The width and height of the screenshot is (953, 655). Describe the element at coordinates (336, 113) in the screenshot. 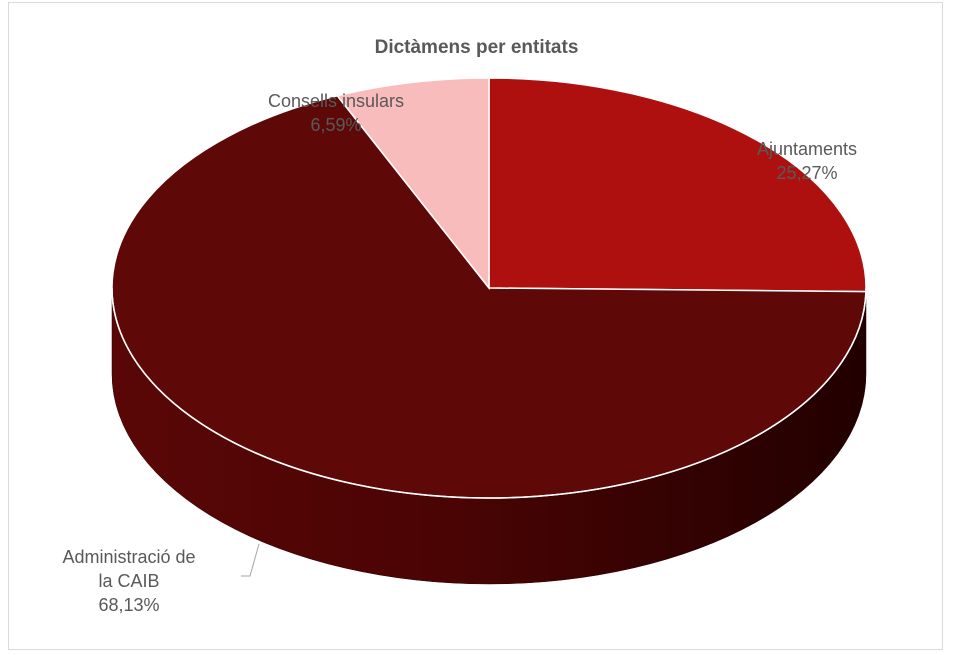

I see `data-label-consells-insulars: Consells insulars 6,59%` at that location.